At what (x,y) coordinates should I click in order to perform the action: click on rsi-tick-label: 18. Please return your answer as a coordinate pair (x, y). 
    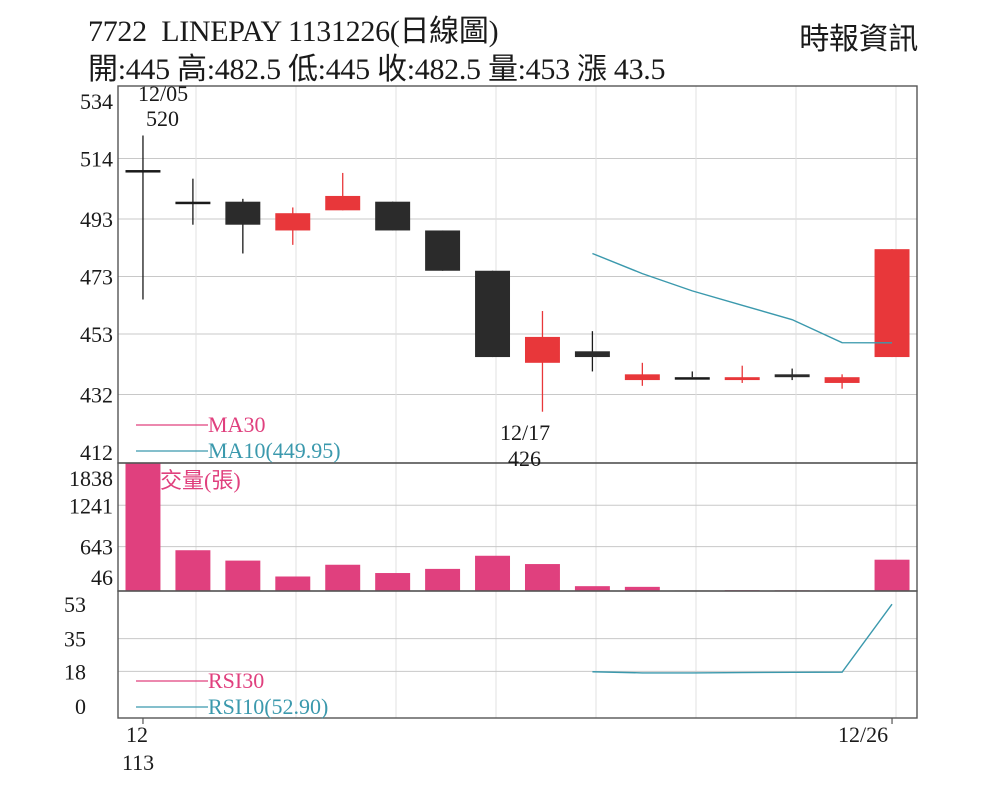
    Looking at the image, I should click on (75, 671).